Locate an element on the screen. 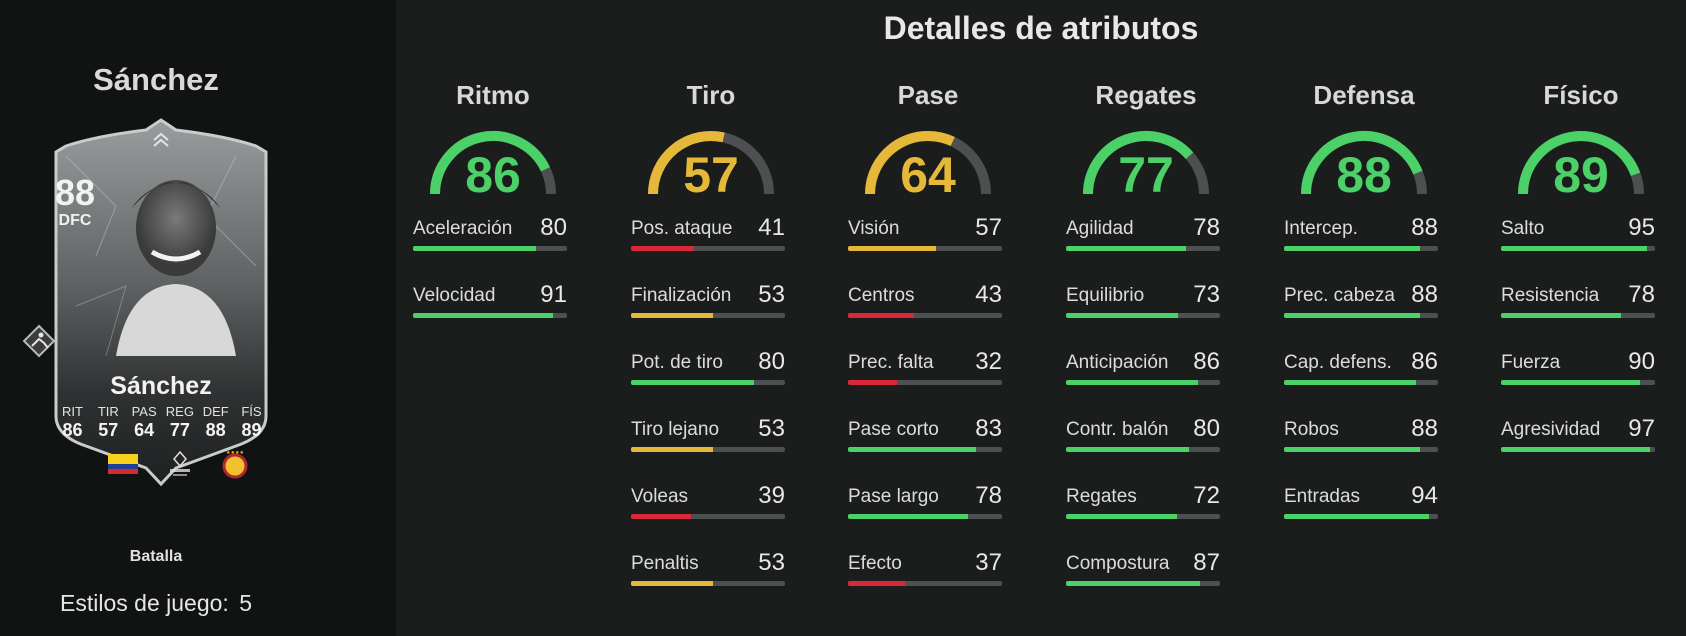 This screenshot has width=1686, height=636. attribute-row: Agilidad 78 is located at coordinates (1146, 247).